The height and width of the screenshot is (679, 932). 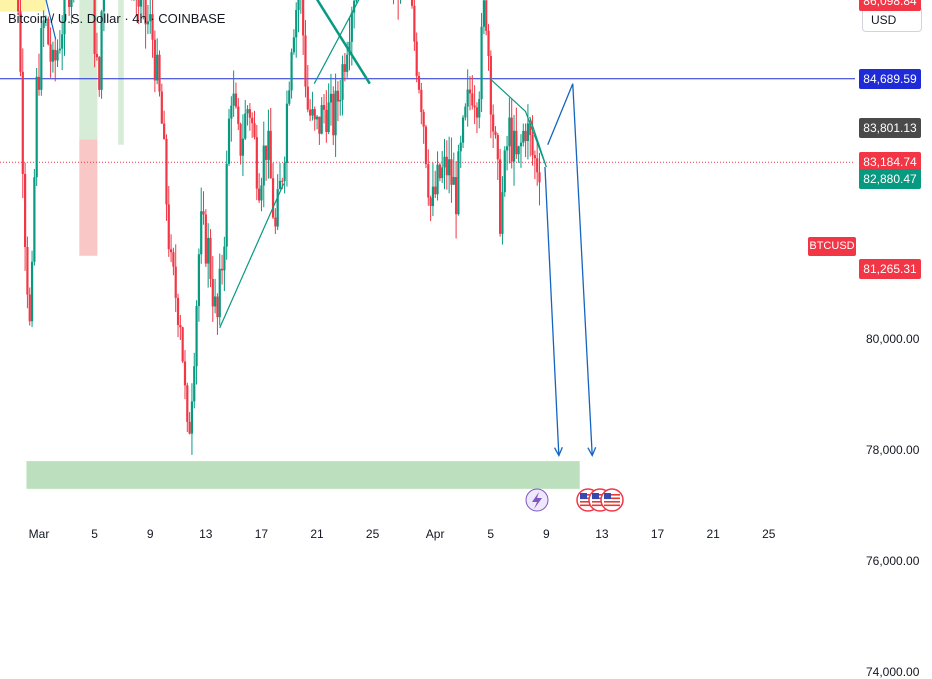 What do you see at coordinates (769, 534) in the screenshot?
I see `time-tick-label: 25` at bounding box center [769, 534].